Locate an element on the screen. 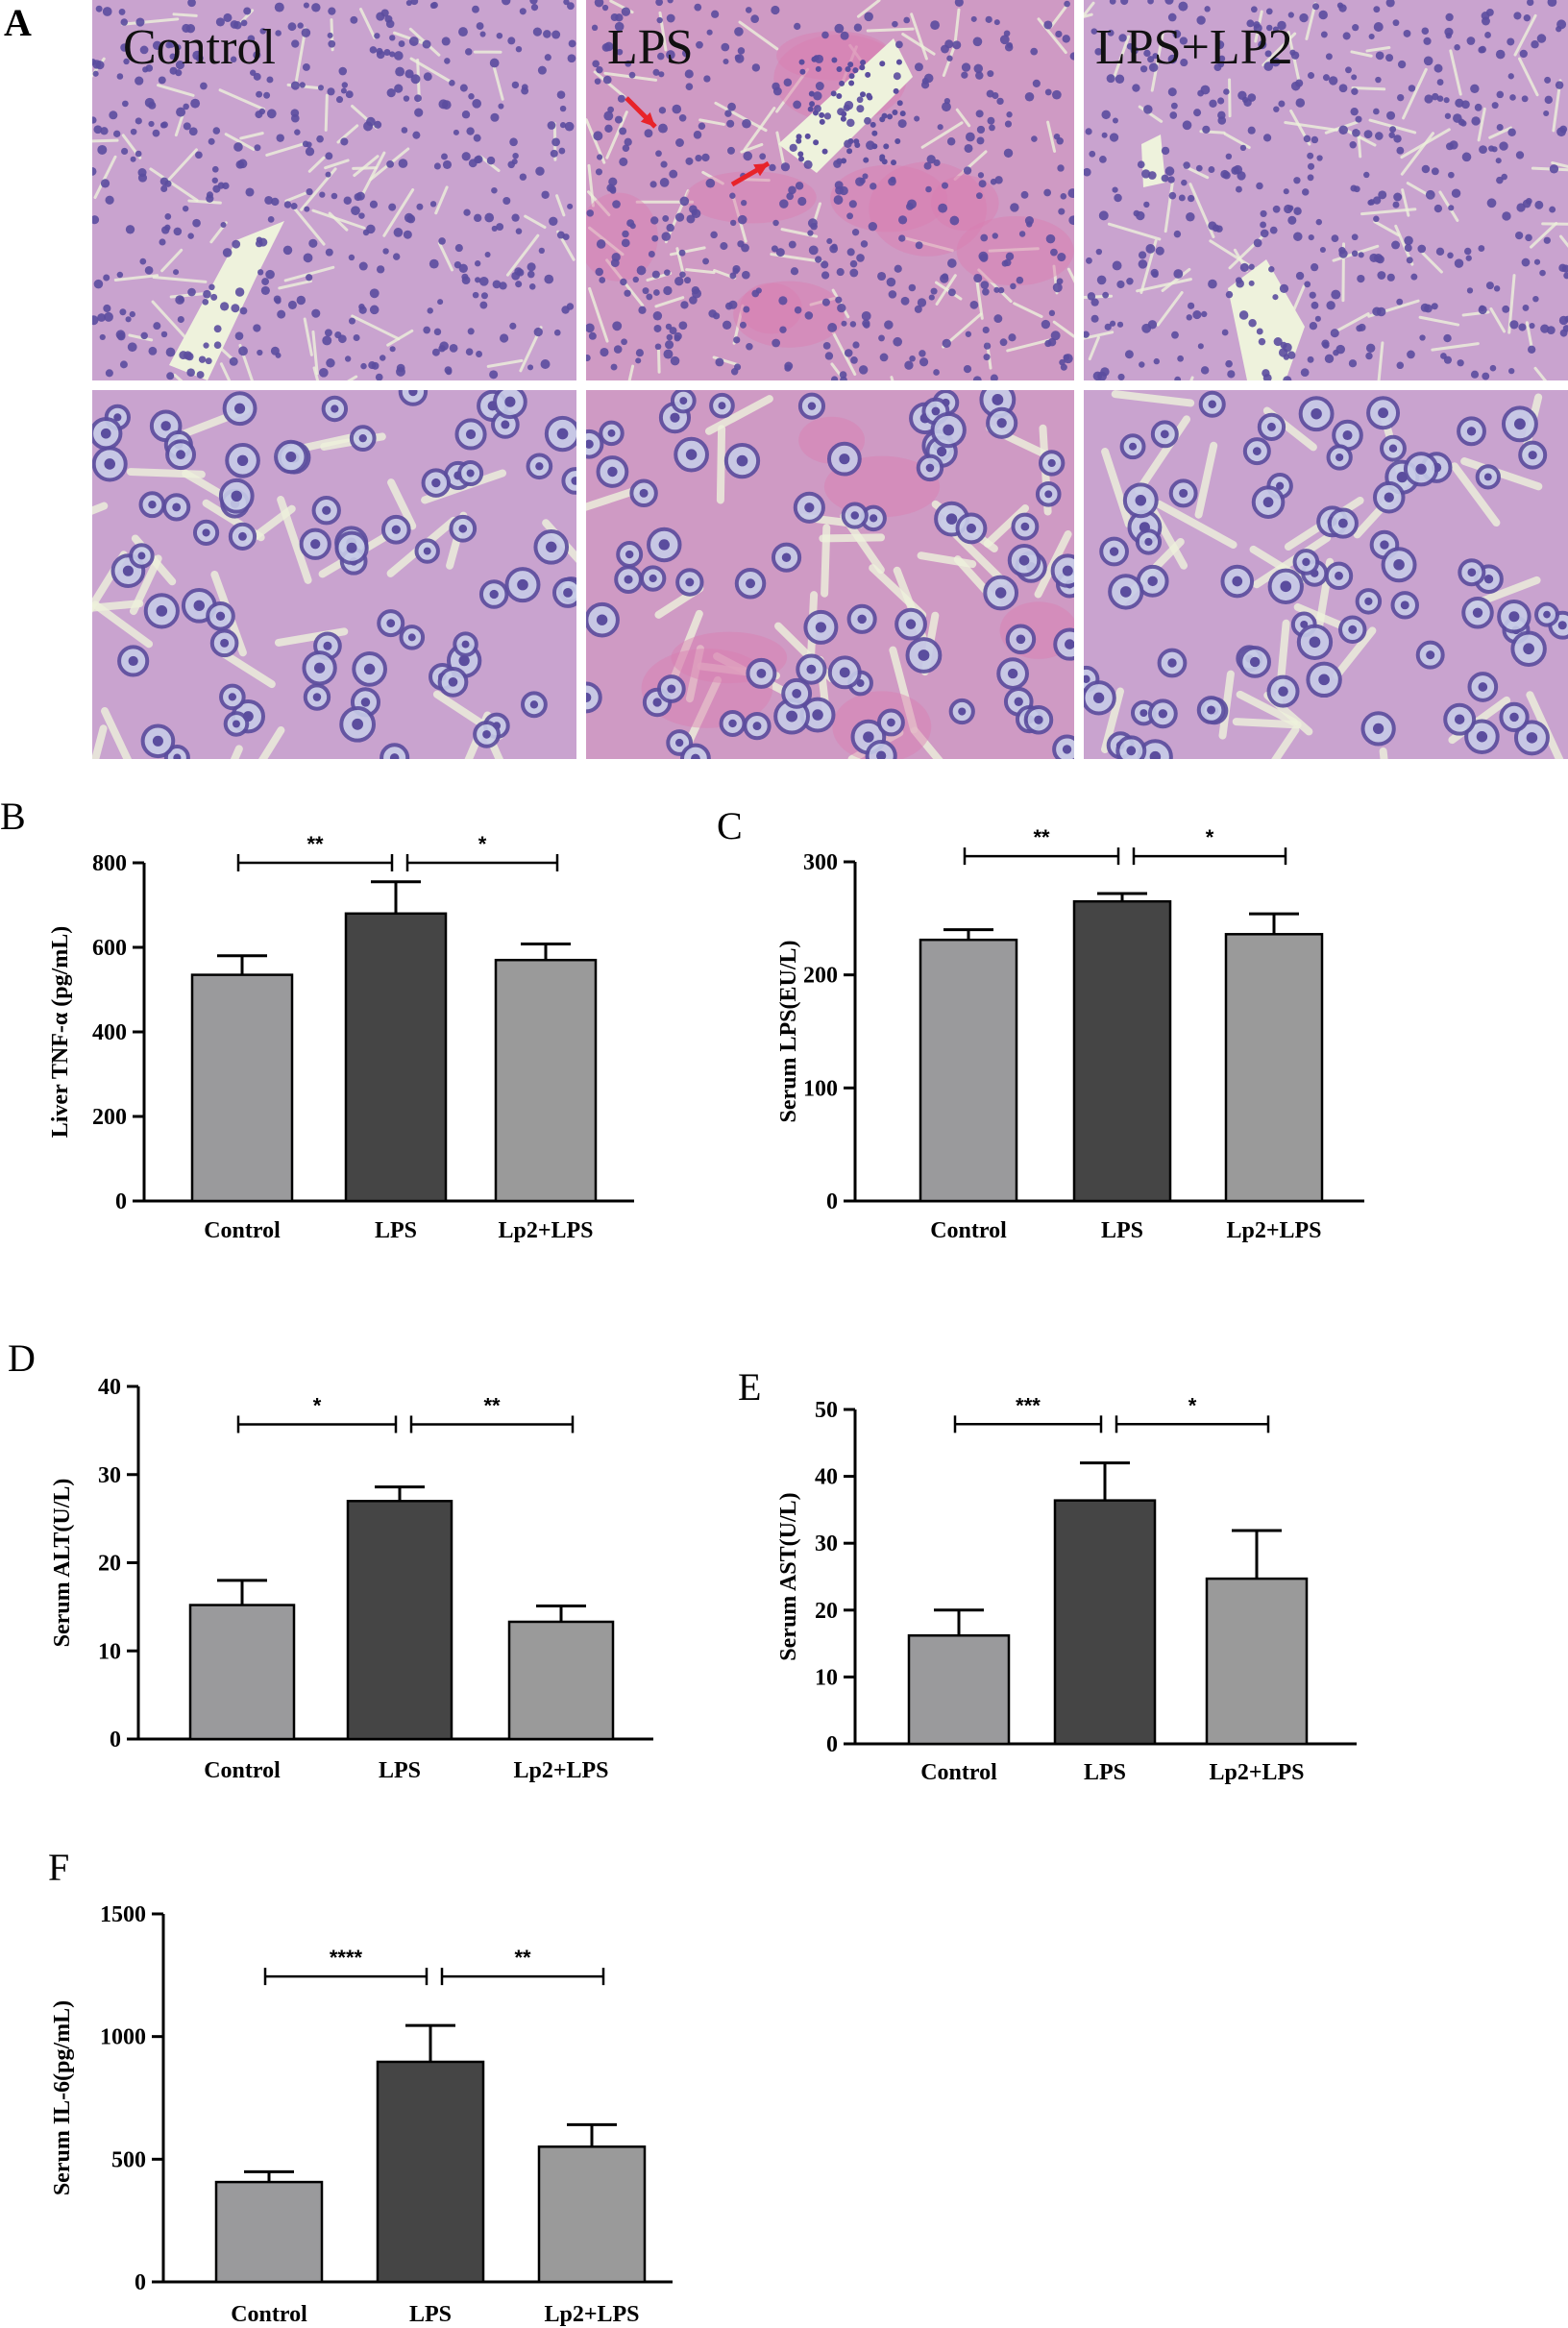  panel-e-letter: E is located at coordinates (750, 1387).